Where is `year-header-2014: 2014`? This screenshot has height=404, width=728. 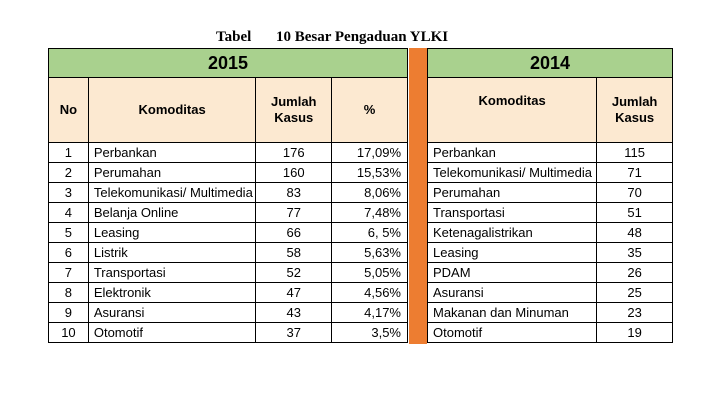 year-header-2014: 2014 is located at coordinates (550, 63).